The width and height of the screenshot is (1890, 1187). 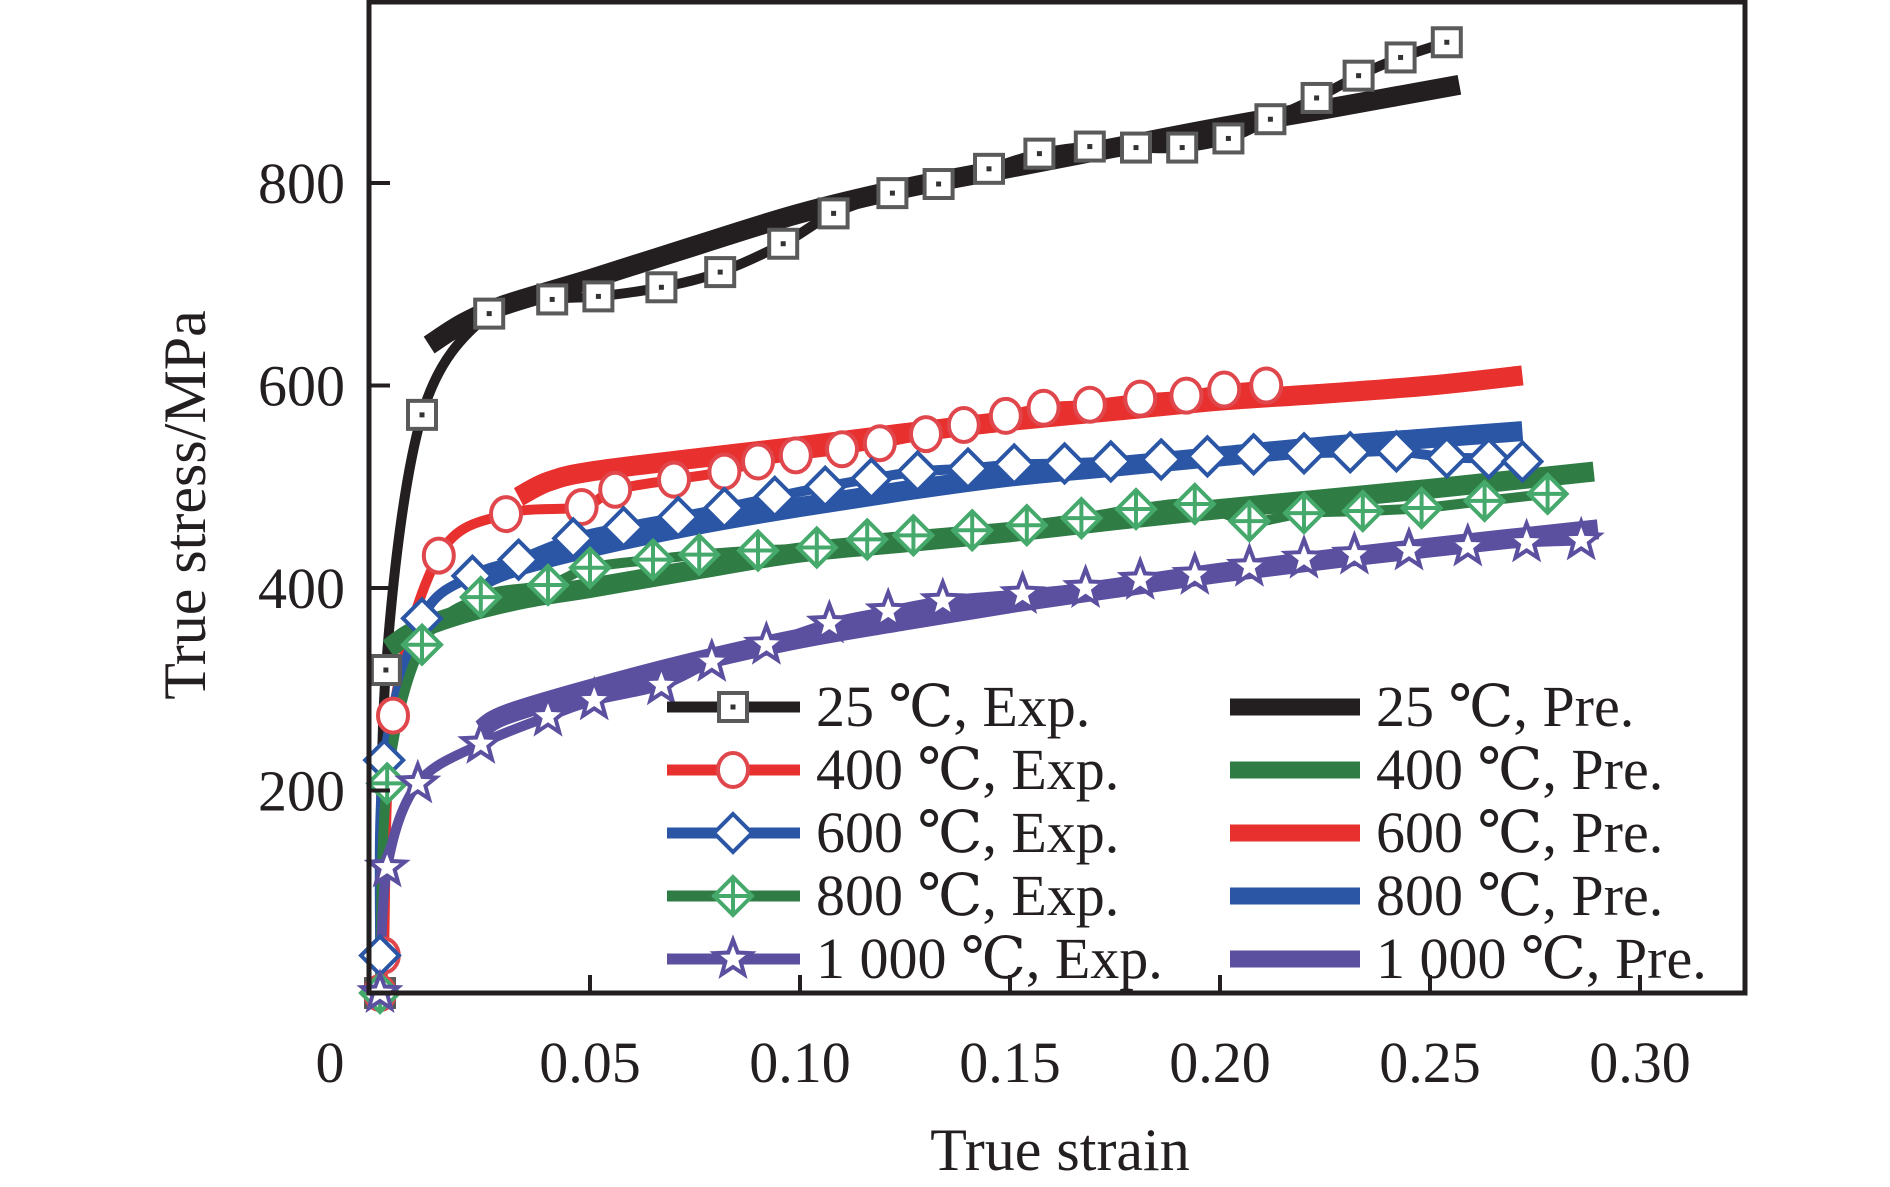 What do you see at coordinates (1446, 769) in the screenshot?
I see `legend-item-400-c-pre: 400 ℃, Pre.` at bounding box center [1446, 769].